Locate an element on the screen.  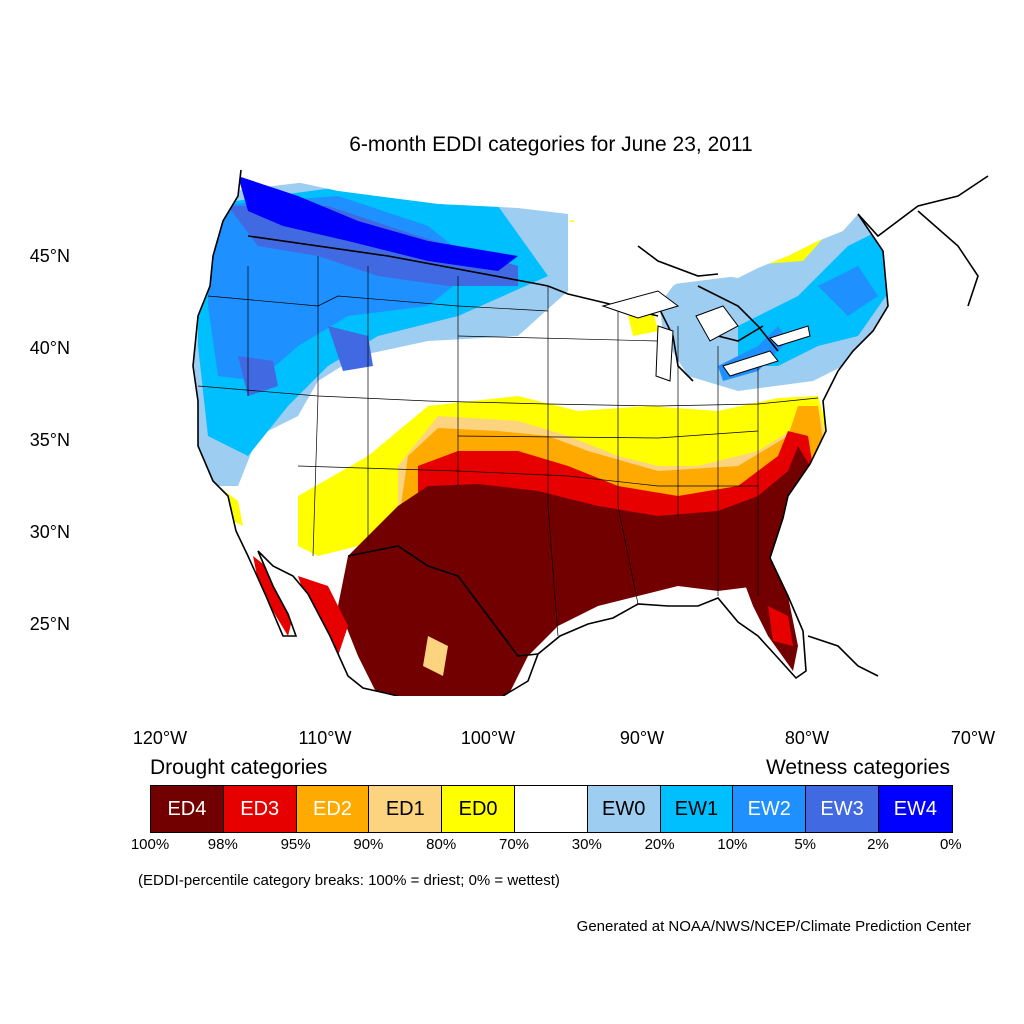
lon-label-80w: 80°W is located at coordinates (807, 738).